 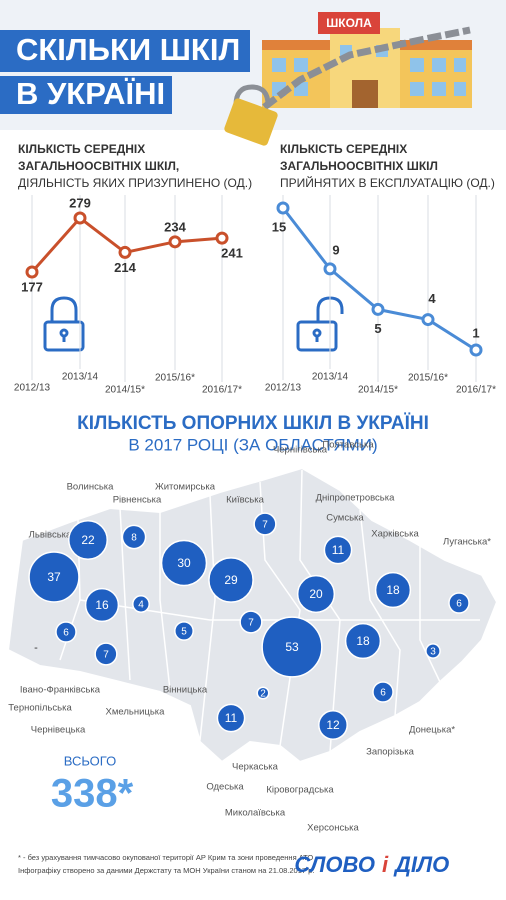 What do you see at coordinates (335, 249) in the screenshot?
I see `data-label: 9` at bounding box center [335, 249].